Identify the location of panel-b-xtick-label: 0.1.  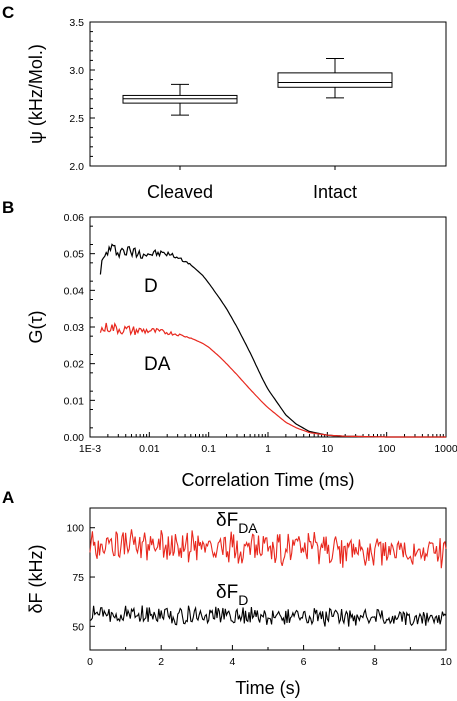
(208, 449).